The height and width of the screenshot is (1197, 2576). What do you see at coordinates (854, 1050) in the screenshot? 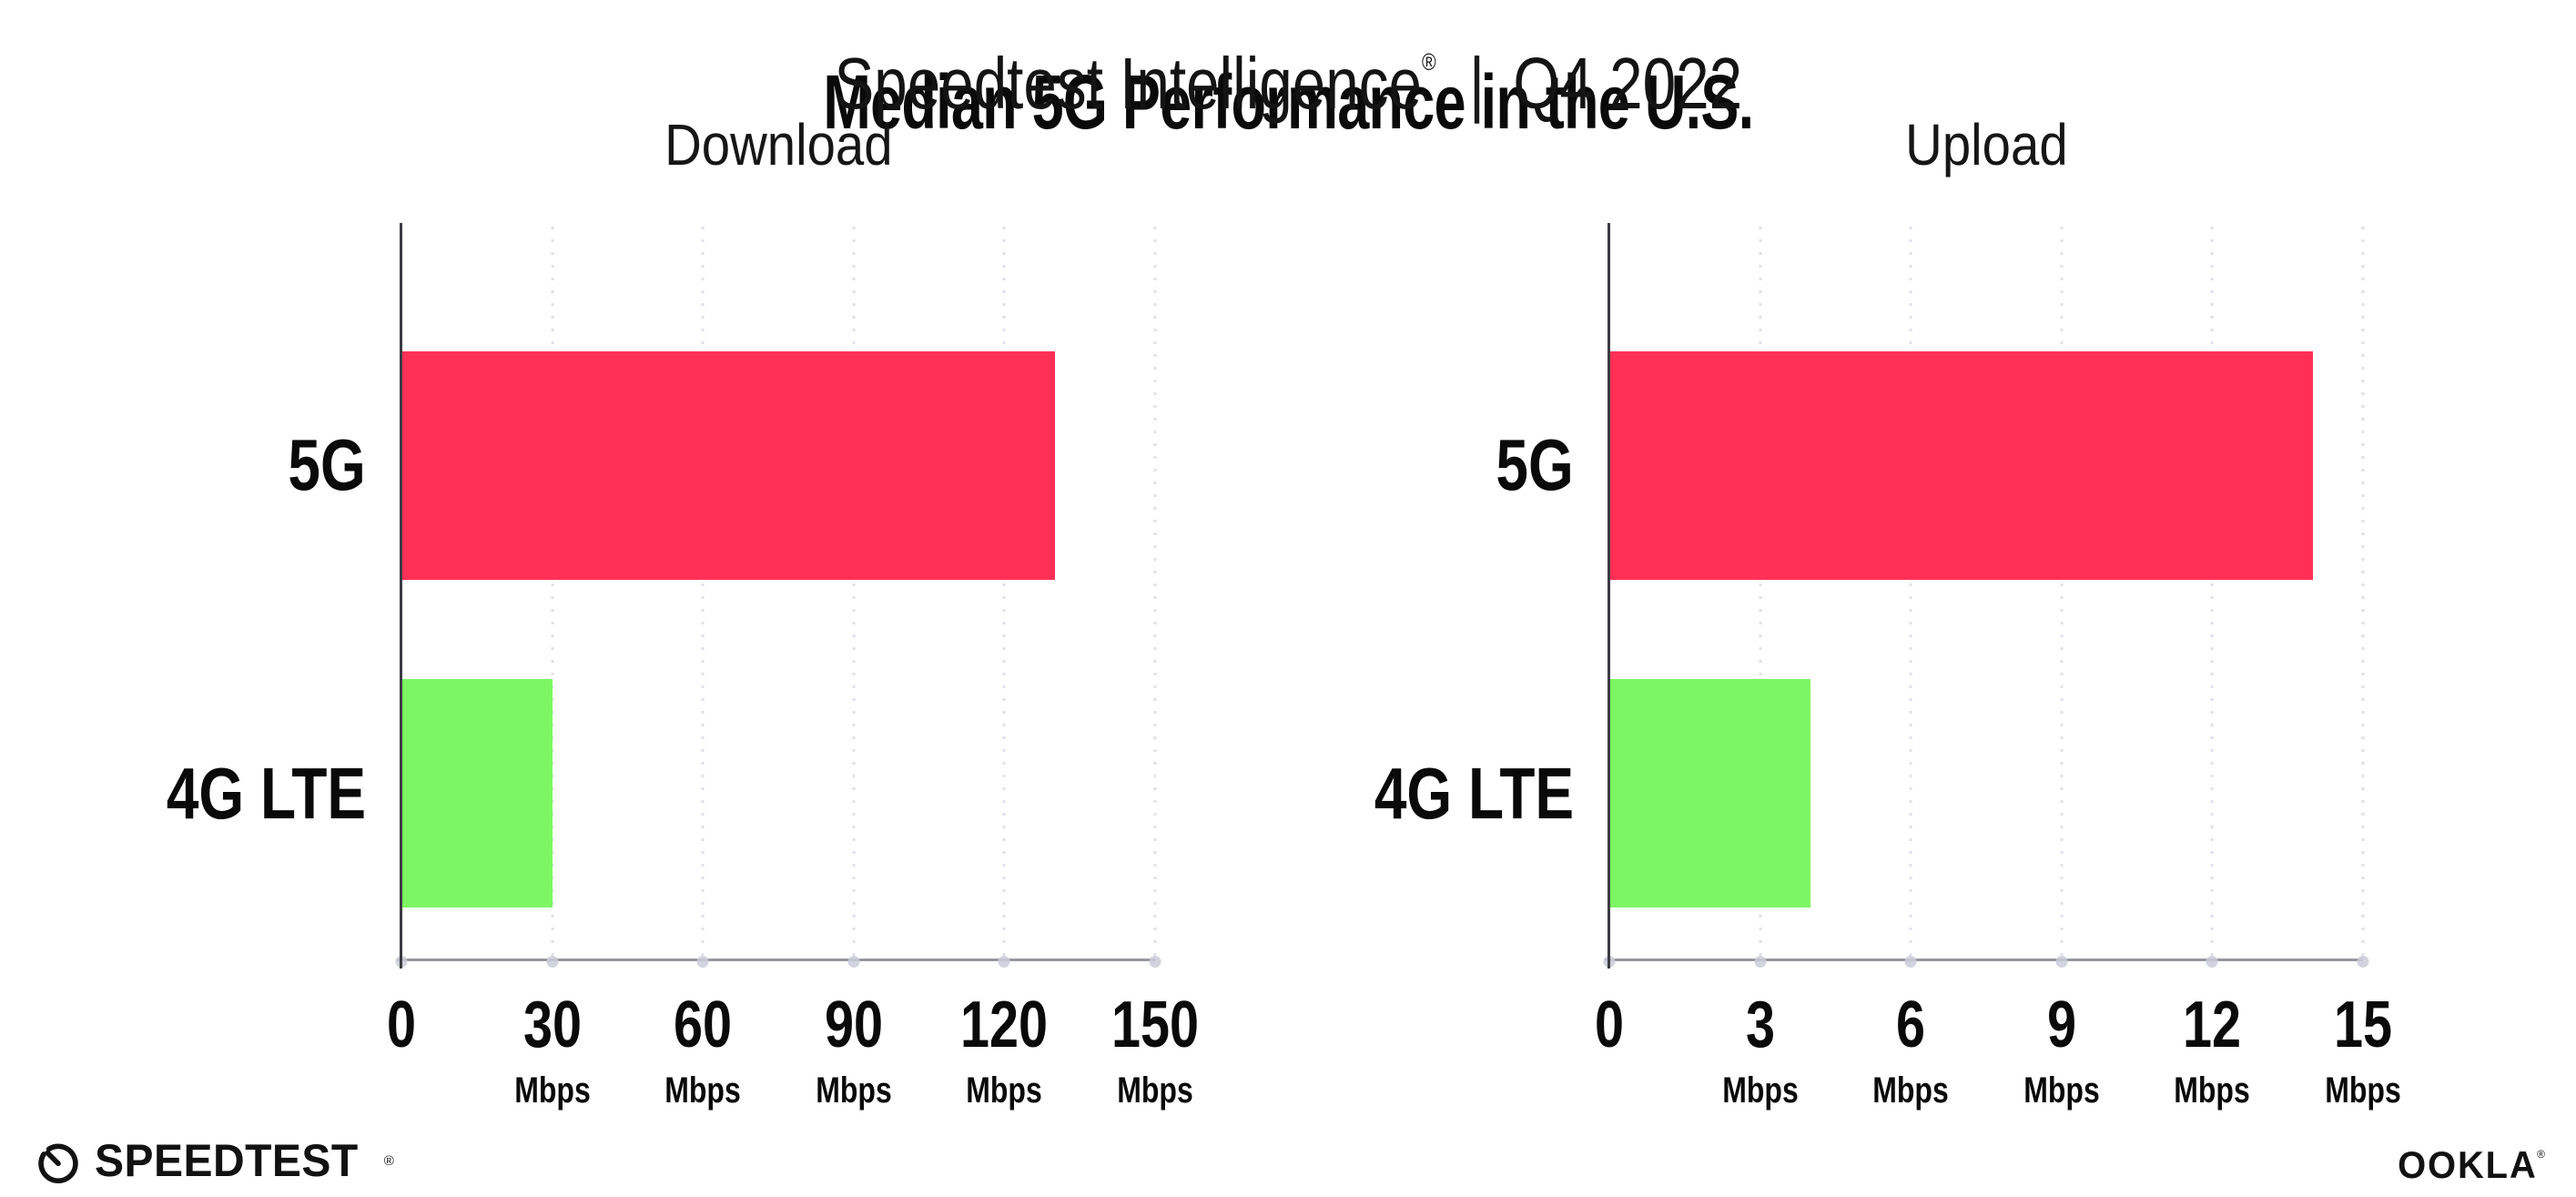
I see `tick-label-90: 90 Mbps` at bounding box center [854, 1050].